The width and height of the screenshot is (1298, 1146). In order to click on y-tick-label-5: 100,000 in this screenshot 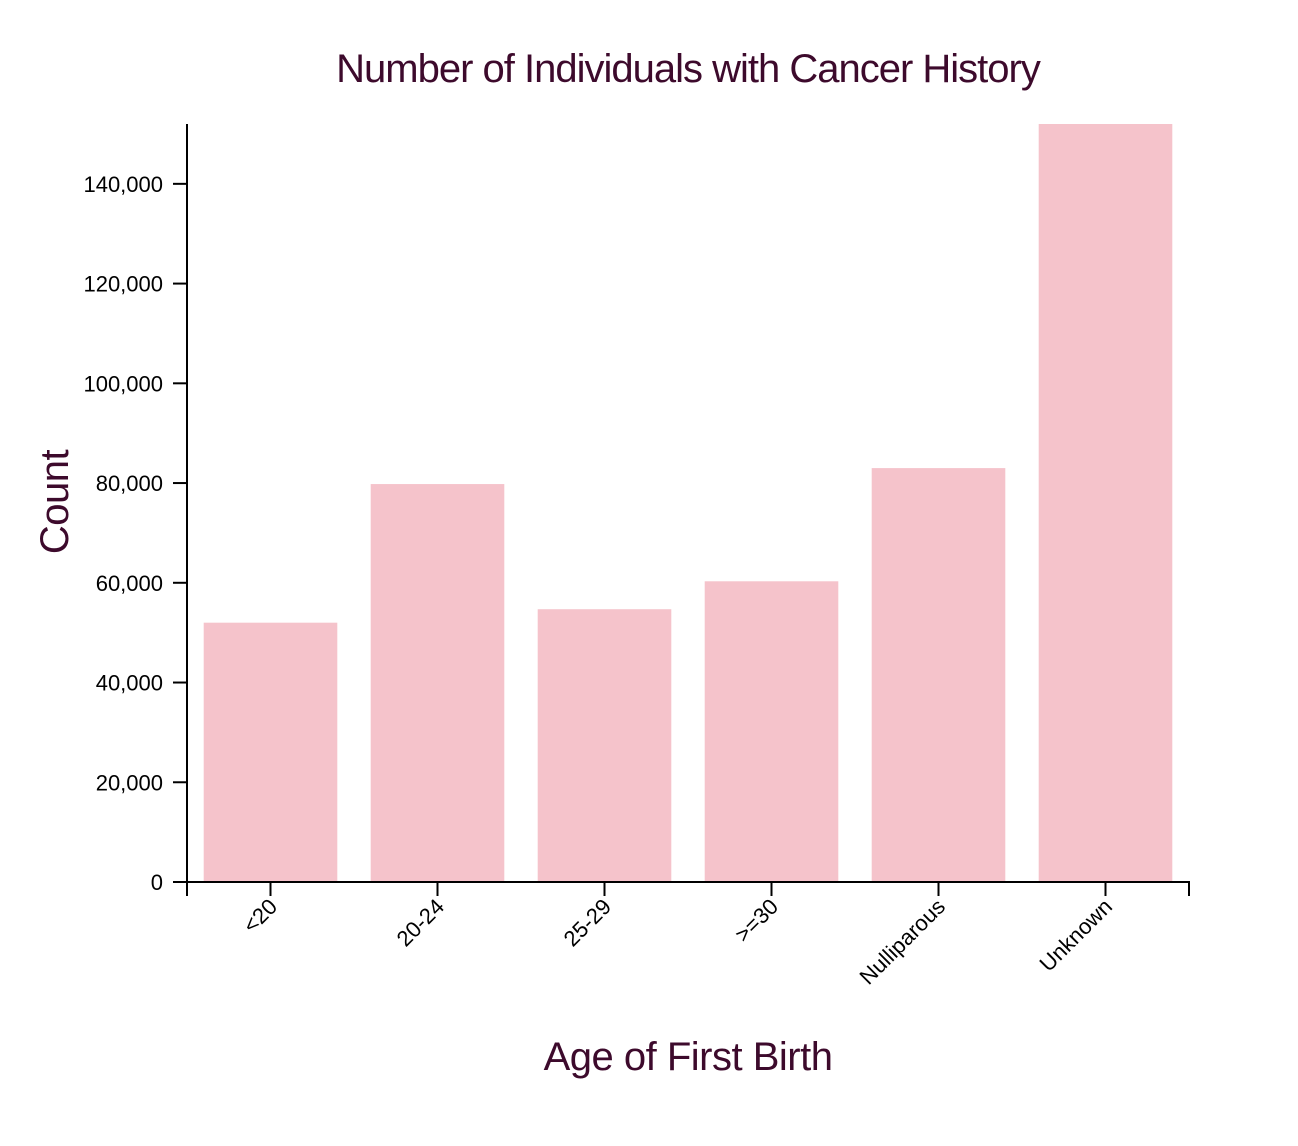, I will do `click(123, 383)`.